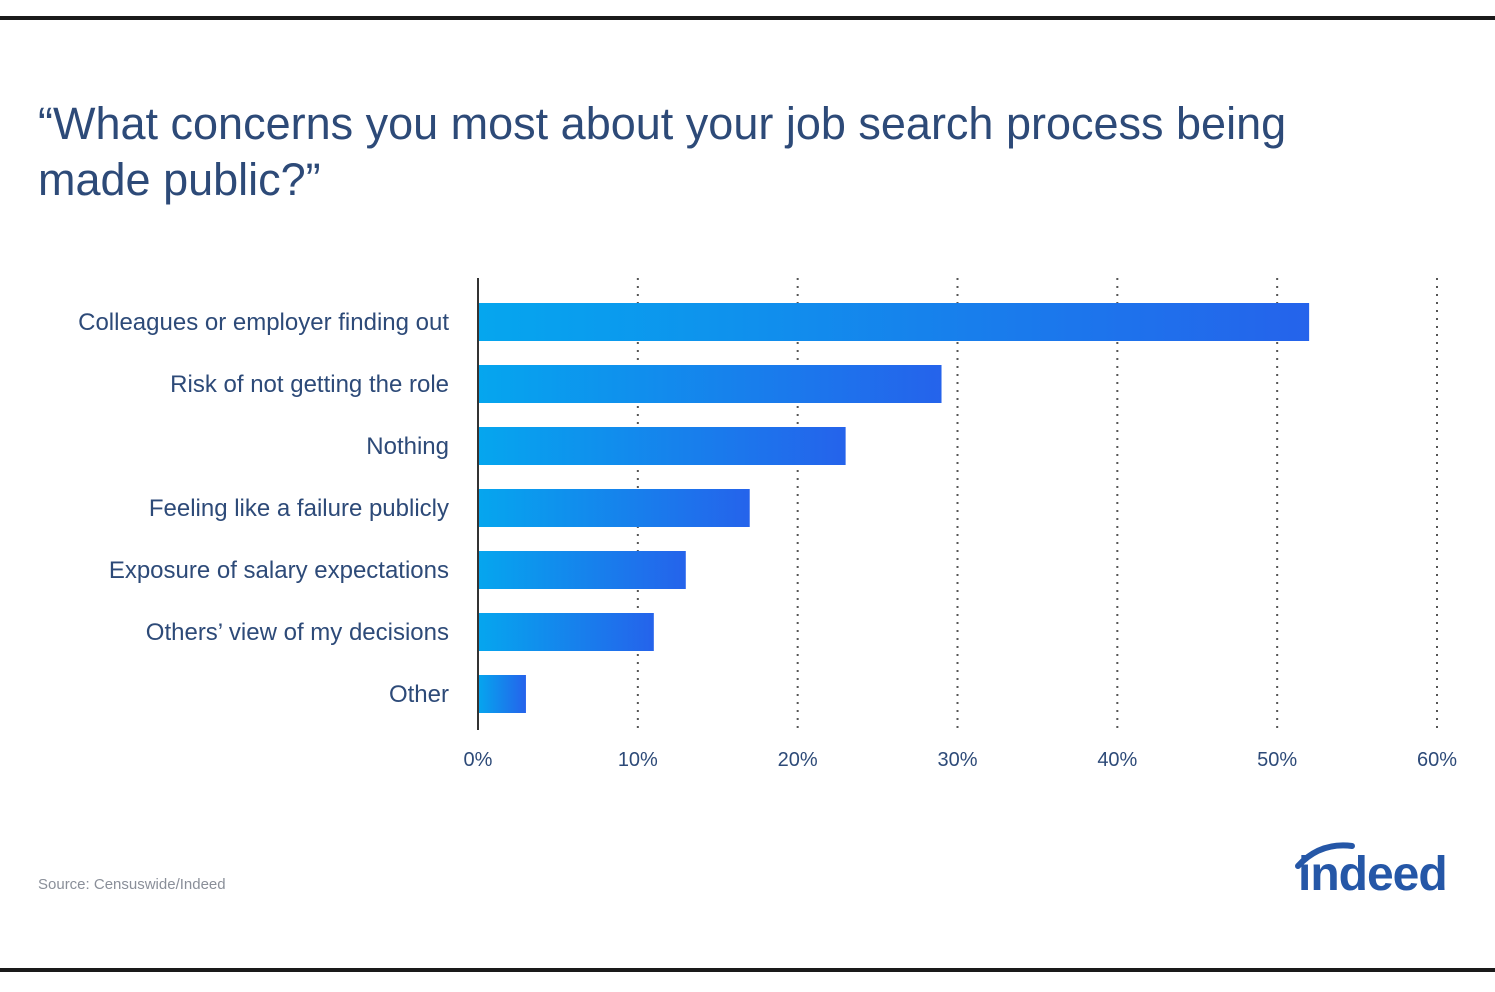 This screenshot has width=1495, height=992. I want to click on x-tick-label-0: 0%, so click(478, 760).